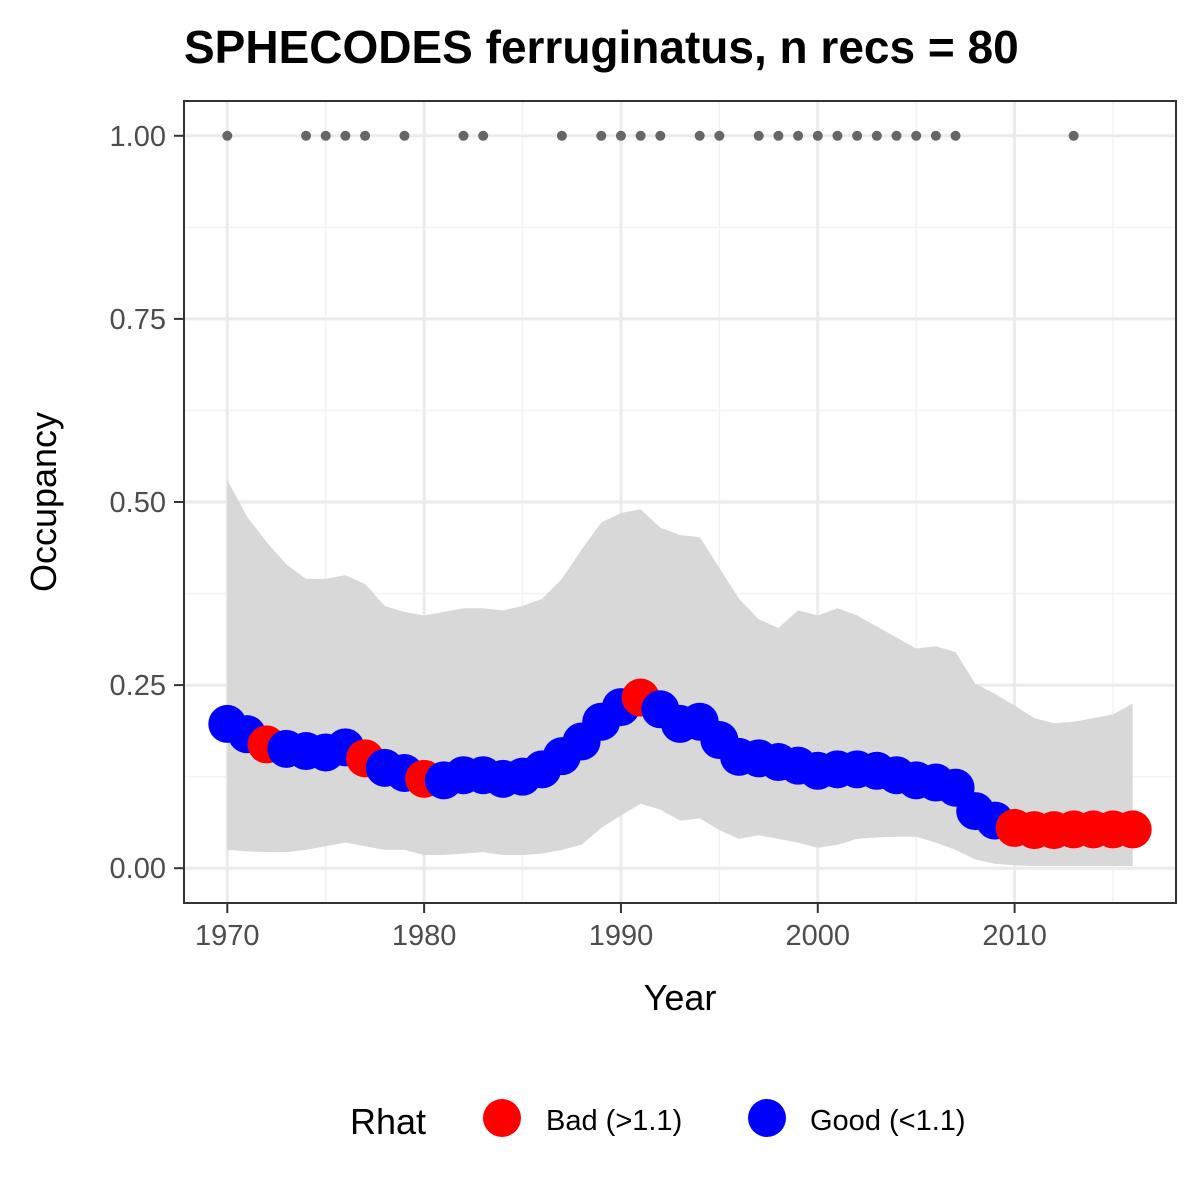 The width and height of the screenshot is (1200, 1200). Describe the element at coordinates (388, 1121) in the screenshot. I see `legend-title: Rhat` at that location.